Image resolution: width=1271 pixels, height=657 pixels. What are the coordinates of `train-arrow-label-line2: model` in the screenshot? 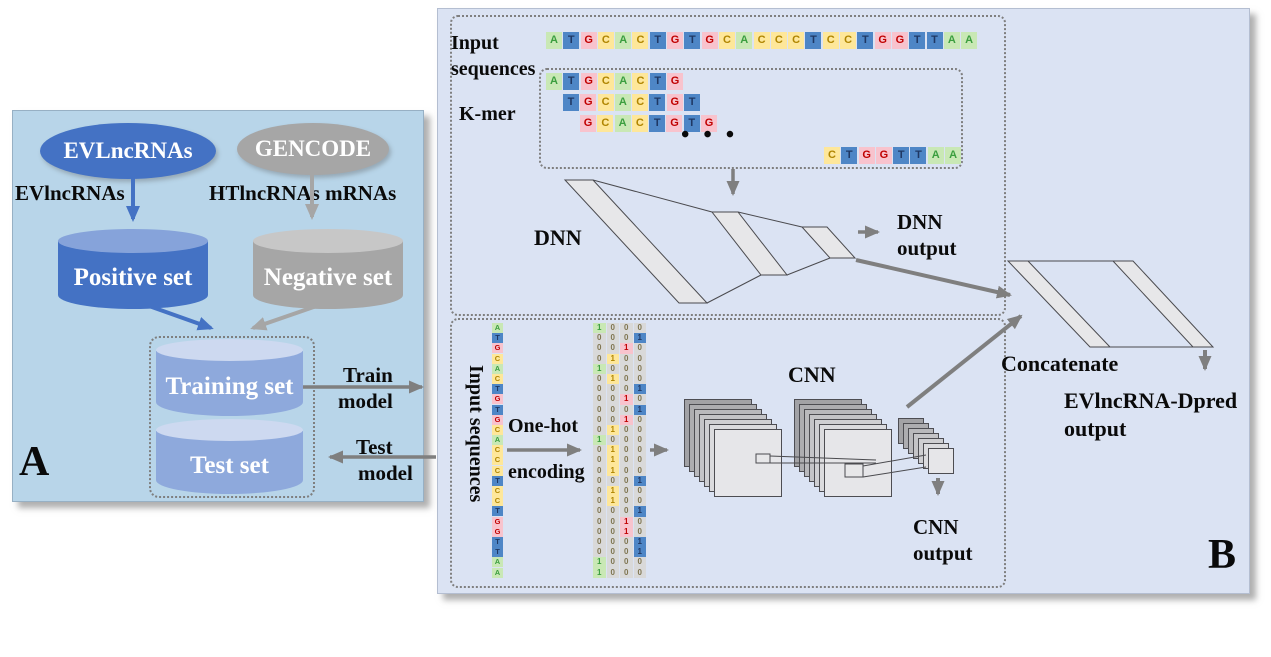 It's located at (365, 401).